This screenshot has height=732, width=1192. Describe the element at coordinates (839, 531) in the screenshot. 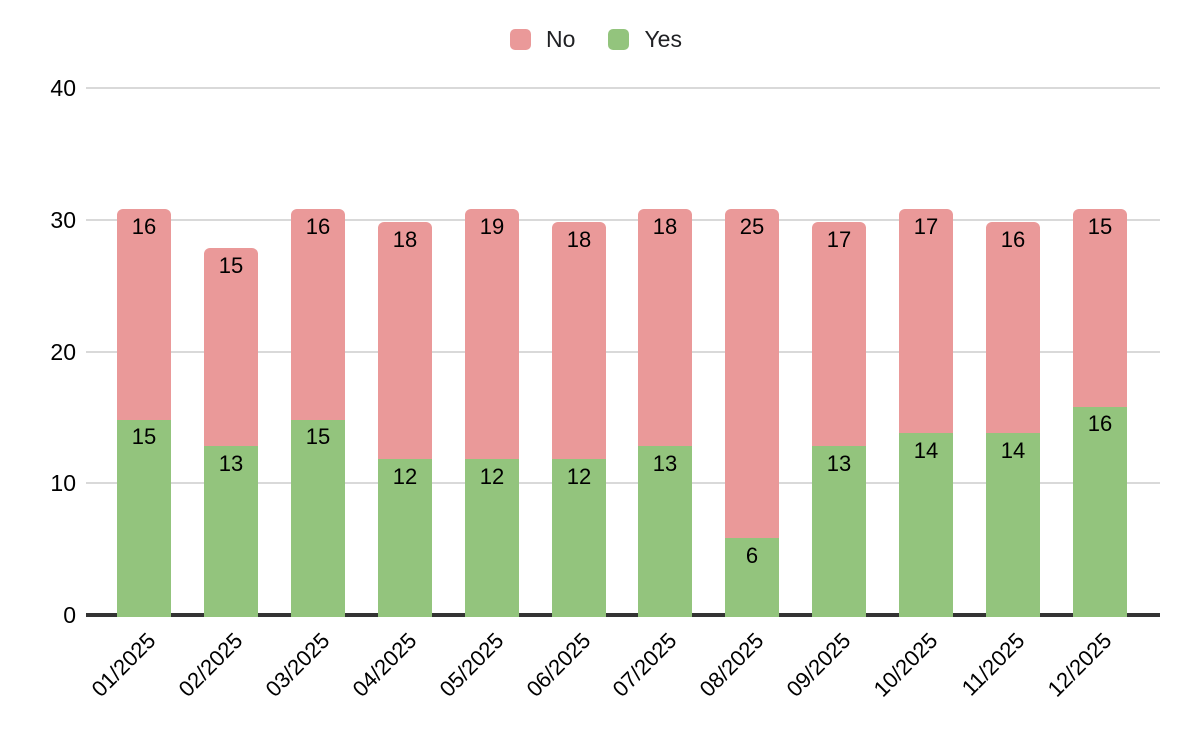

I see `bar-segment-yes-09/2025` at that location.